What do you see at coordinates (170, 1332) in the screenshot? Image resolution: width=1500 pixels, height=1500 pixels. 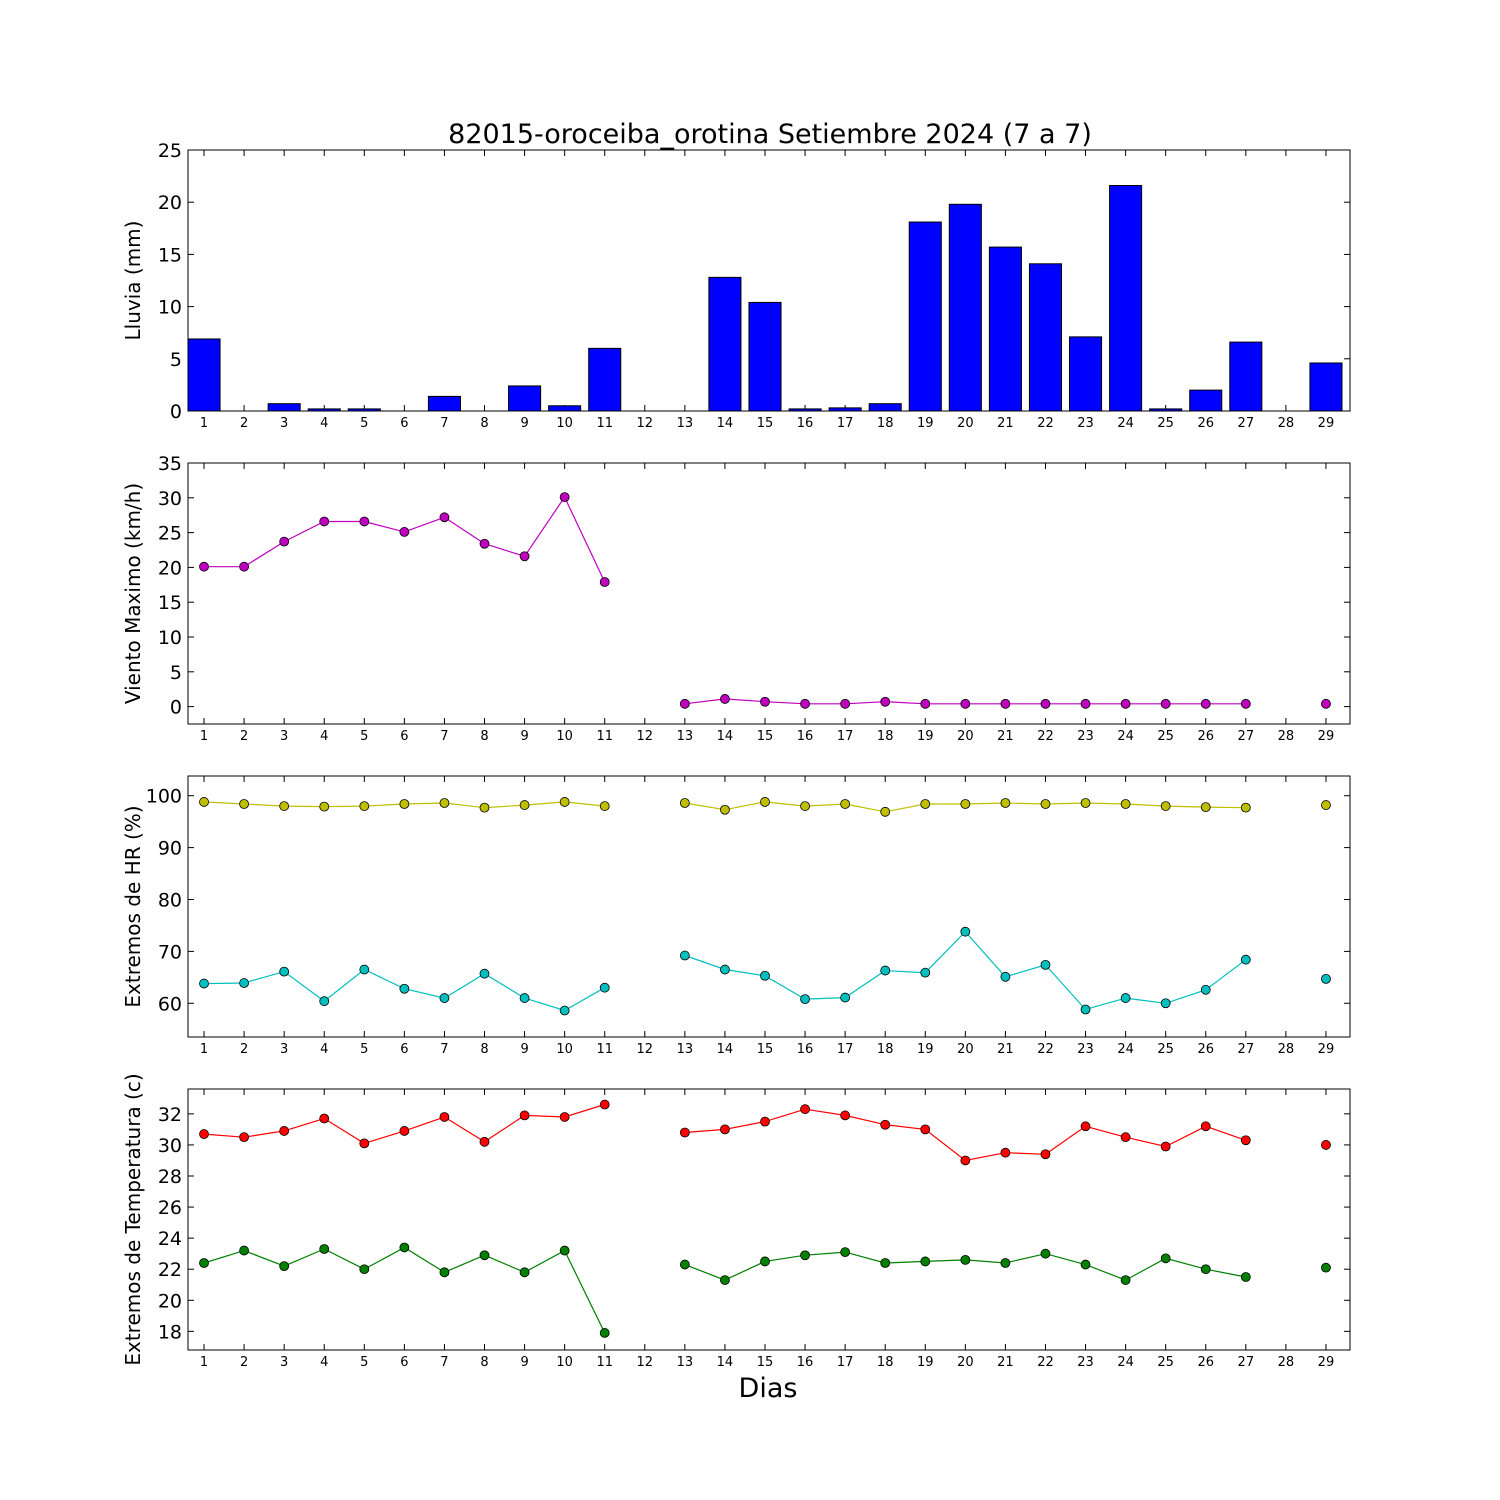 I see `y-tick-label: 18` at bounding box center [170, 1332].